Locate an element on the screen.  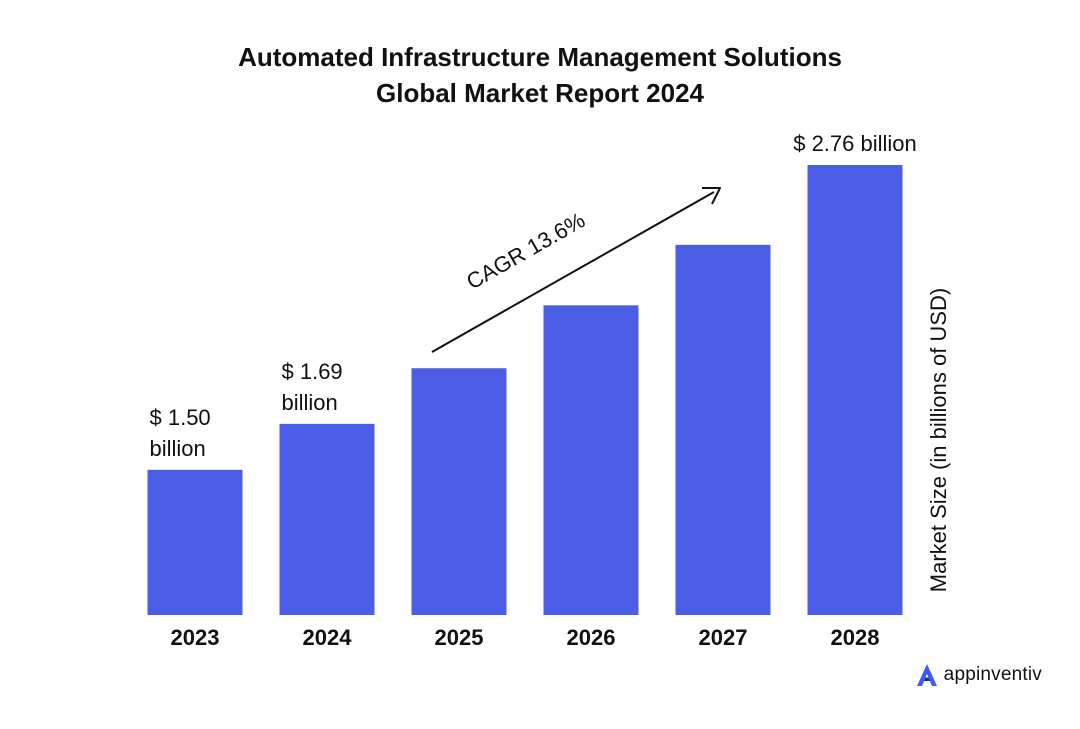
bar-2026 is located at coordinates (591, 460).